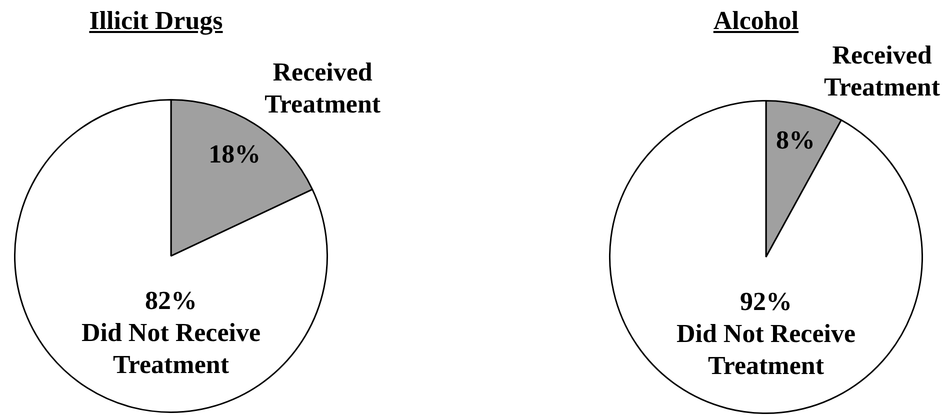 The height and width of the screenshot is (415, 942). What do you see at coordinates (766, 301) in the screenshot?
I see `data-label: 92%` at bounding box center [766, 301].